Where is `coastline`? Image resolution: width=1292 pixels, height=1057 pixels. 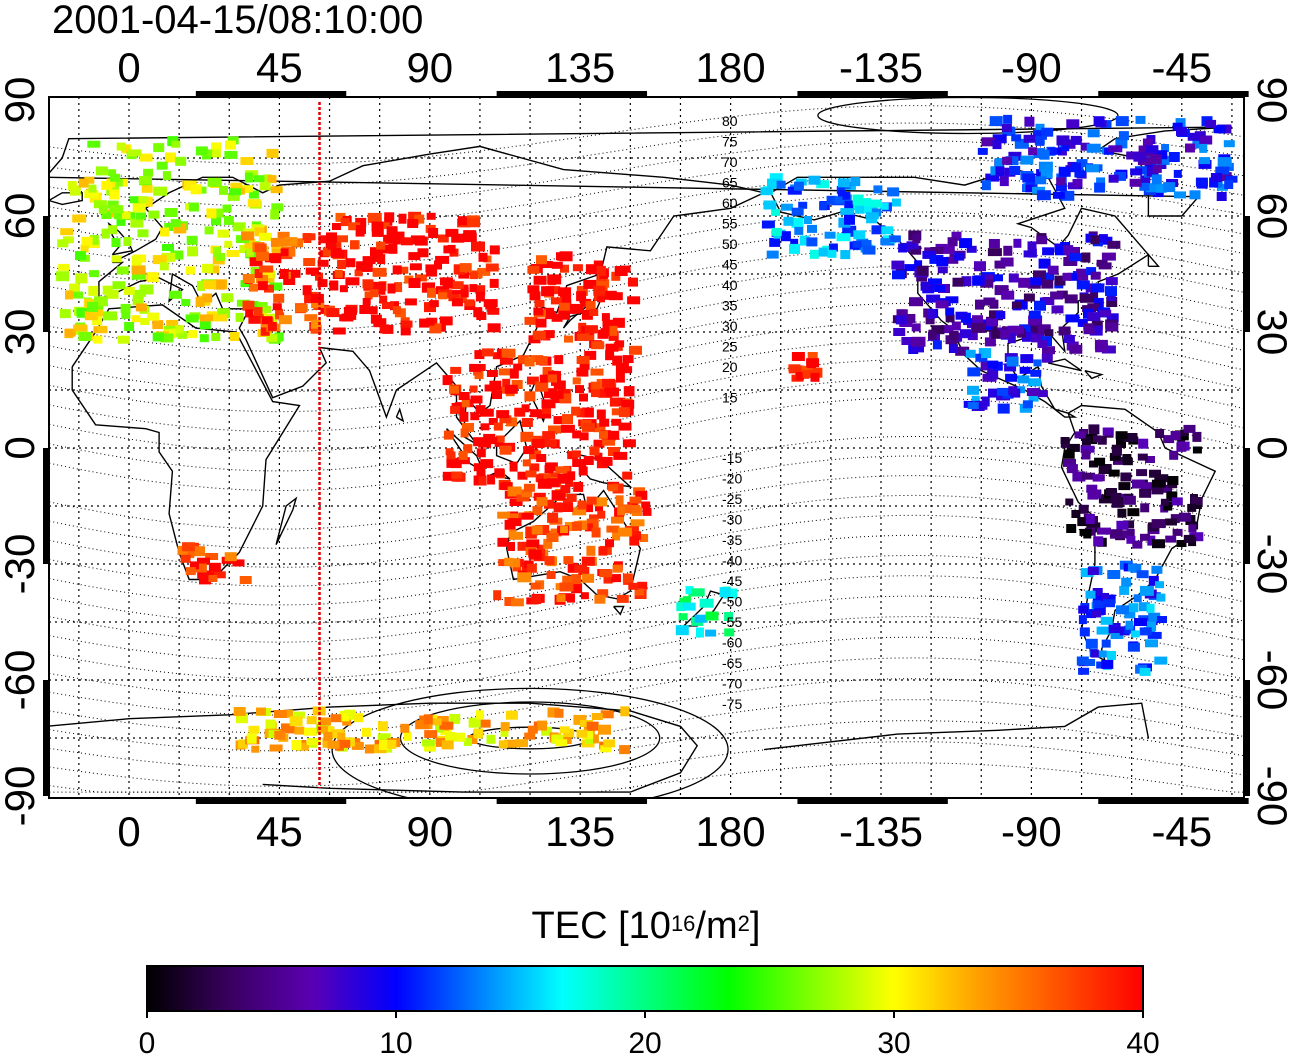 coastline is located at coordinates (446, 788).